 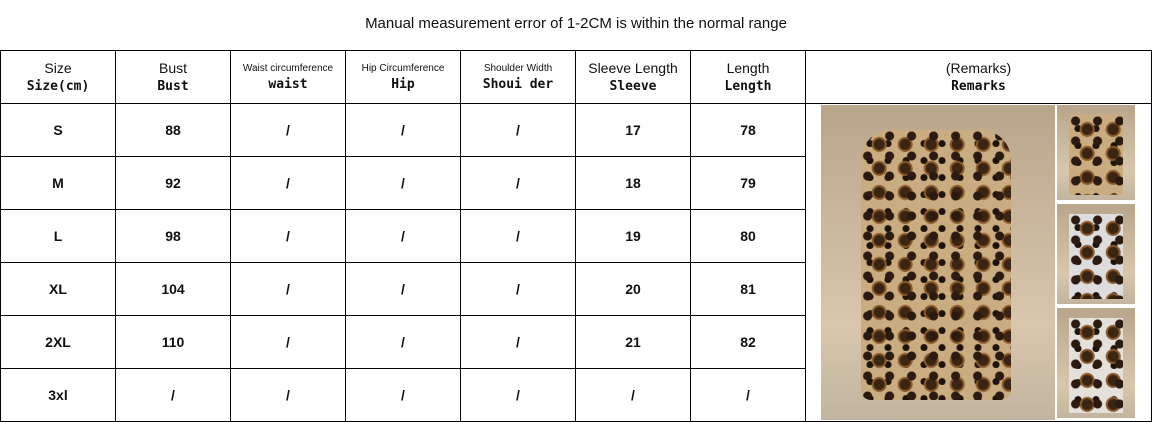 I want to click on size-cell: L, so click(x=58, y=236).